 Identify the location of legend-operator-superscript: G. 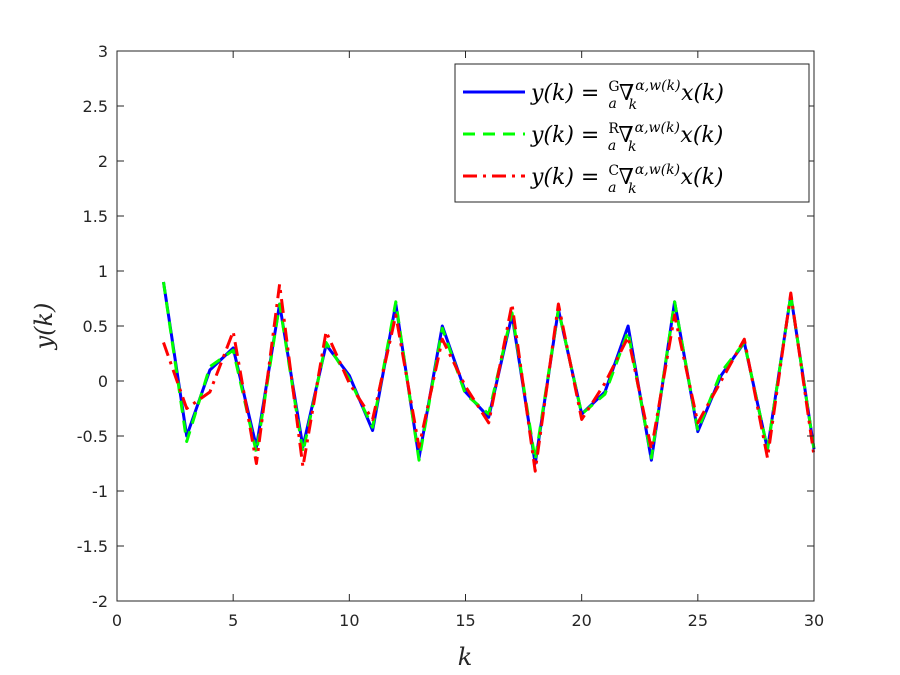
(613, 87).